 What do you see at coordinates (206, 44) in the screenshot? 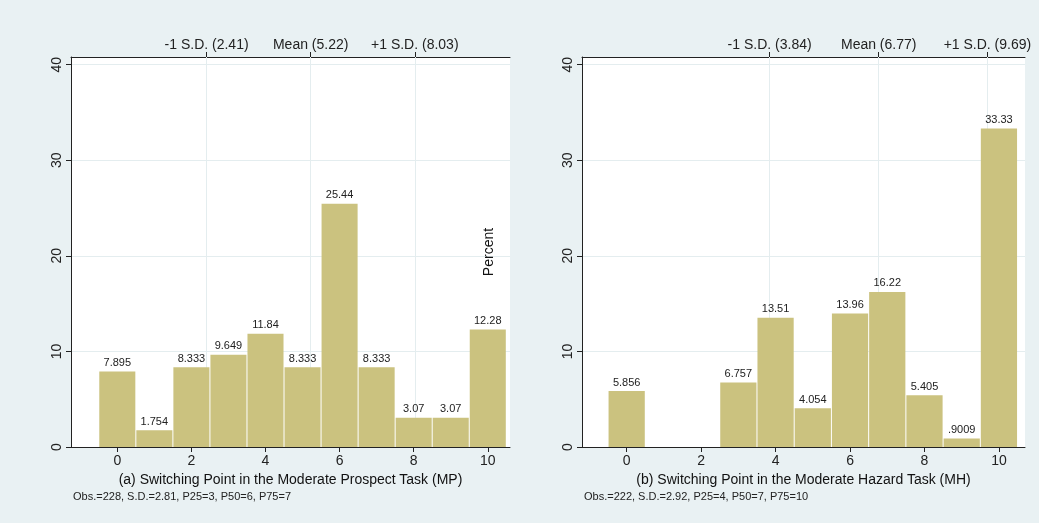
I see `ref-line-label: -1 S.D. (2.41)` at bounding box center [206, 44].